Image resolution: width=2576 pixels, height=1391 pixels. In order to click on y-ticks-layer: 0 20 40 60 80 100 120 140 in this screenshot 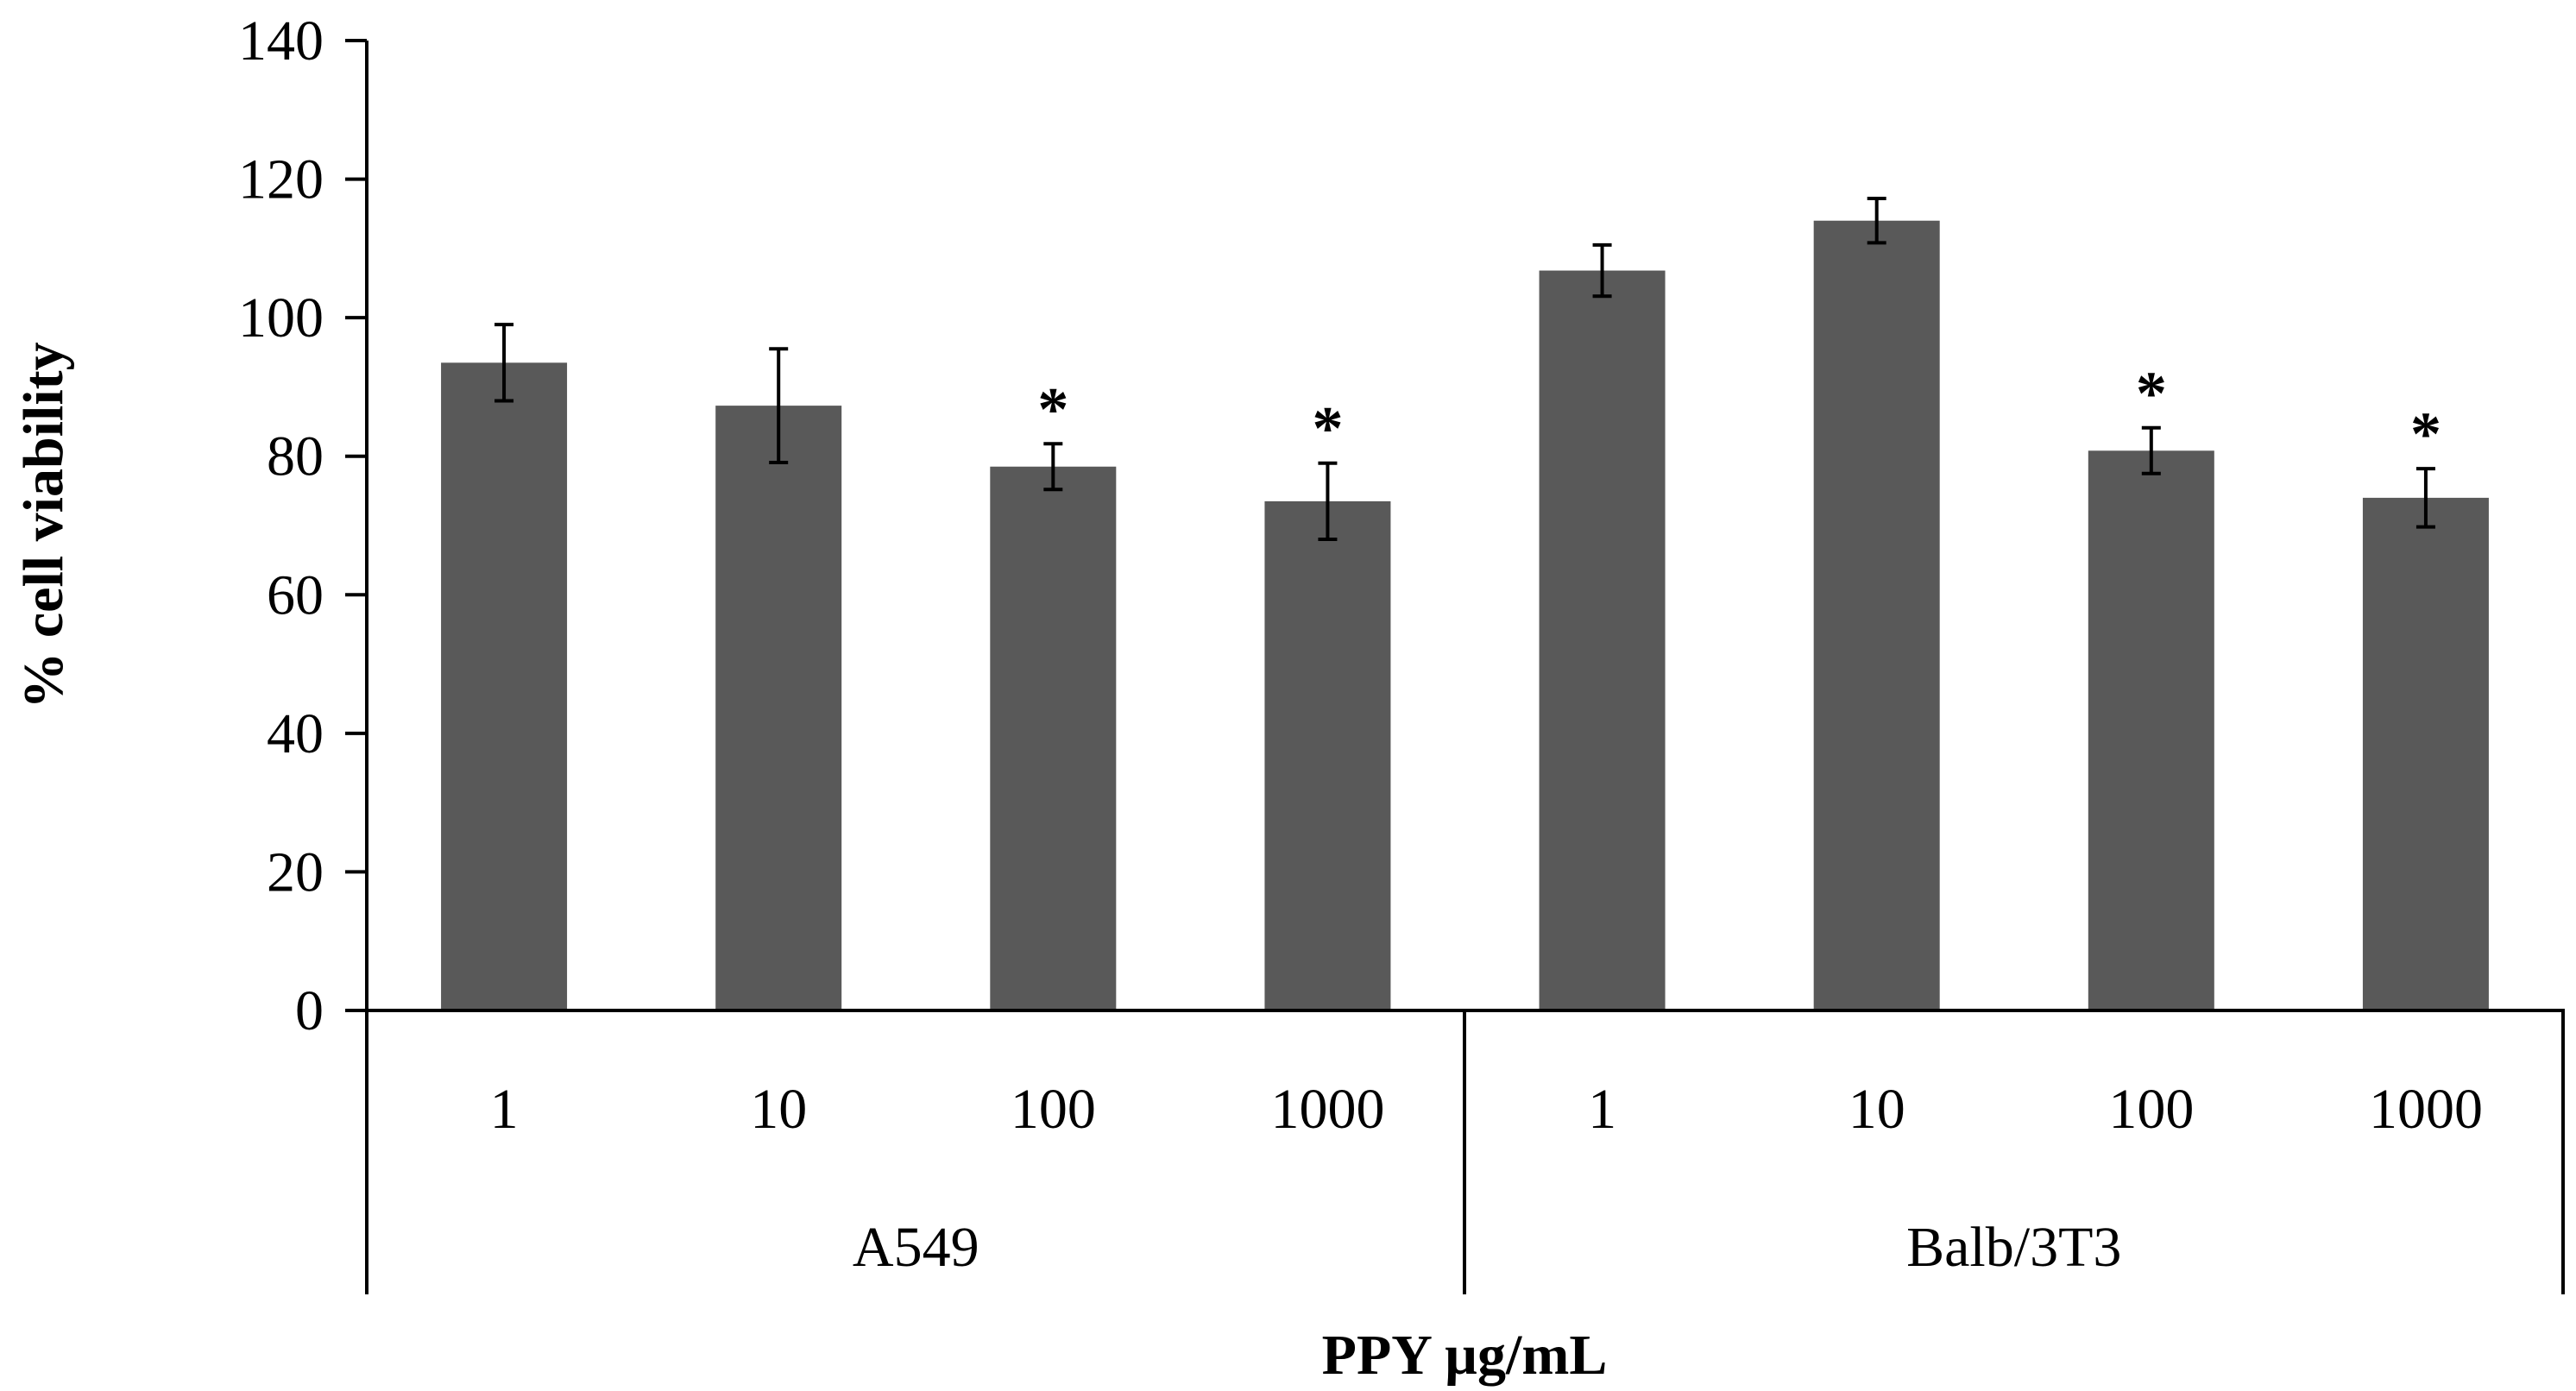, I will do `click(302, 525)`.